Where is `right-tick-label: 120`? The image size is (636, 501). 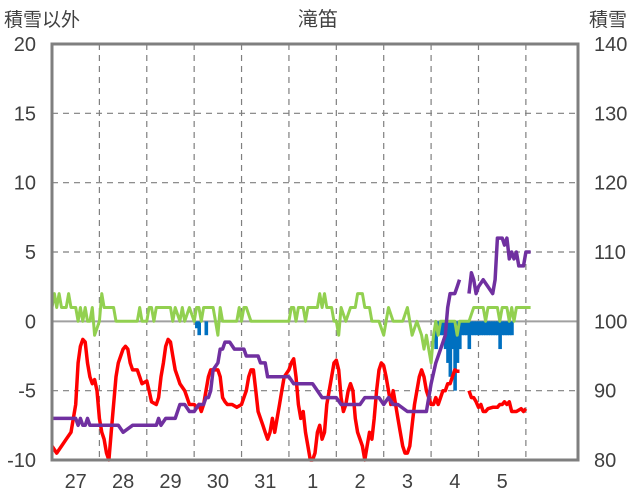 right-tick-label: 120 is located at coordinates (610, 184).